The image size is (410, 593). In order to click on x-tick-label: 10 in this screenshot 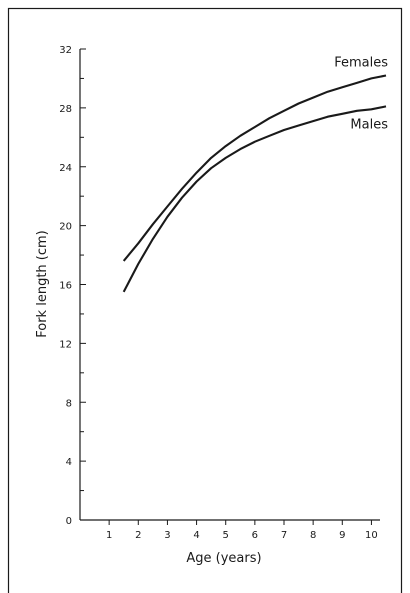, I will do `click(371, 535)`.